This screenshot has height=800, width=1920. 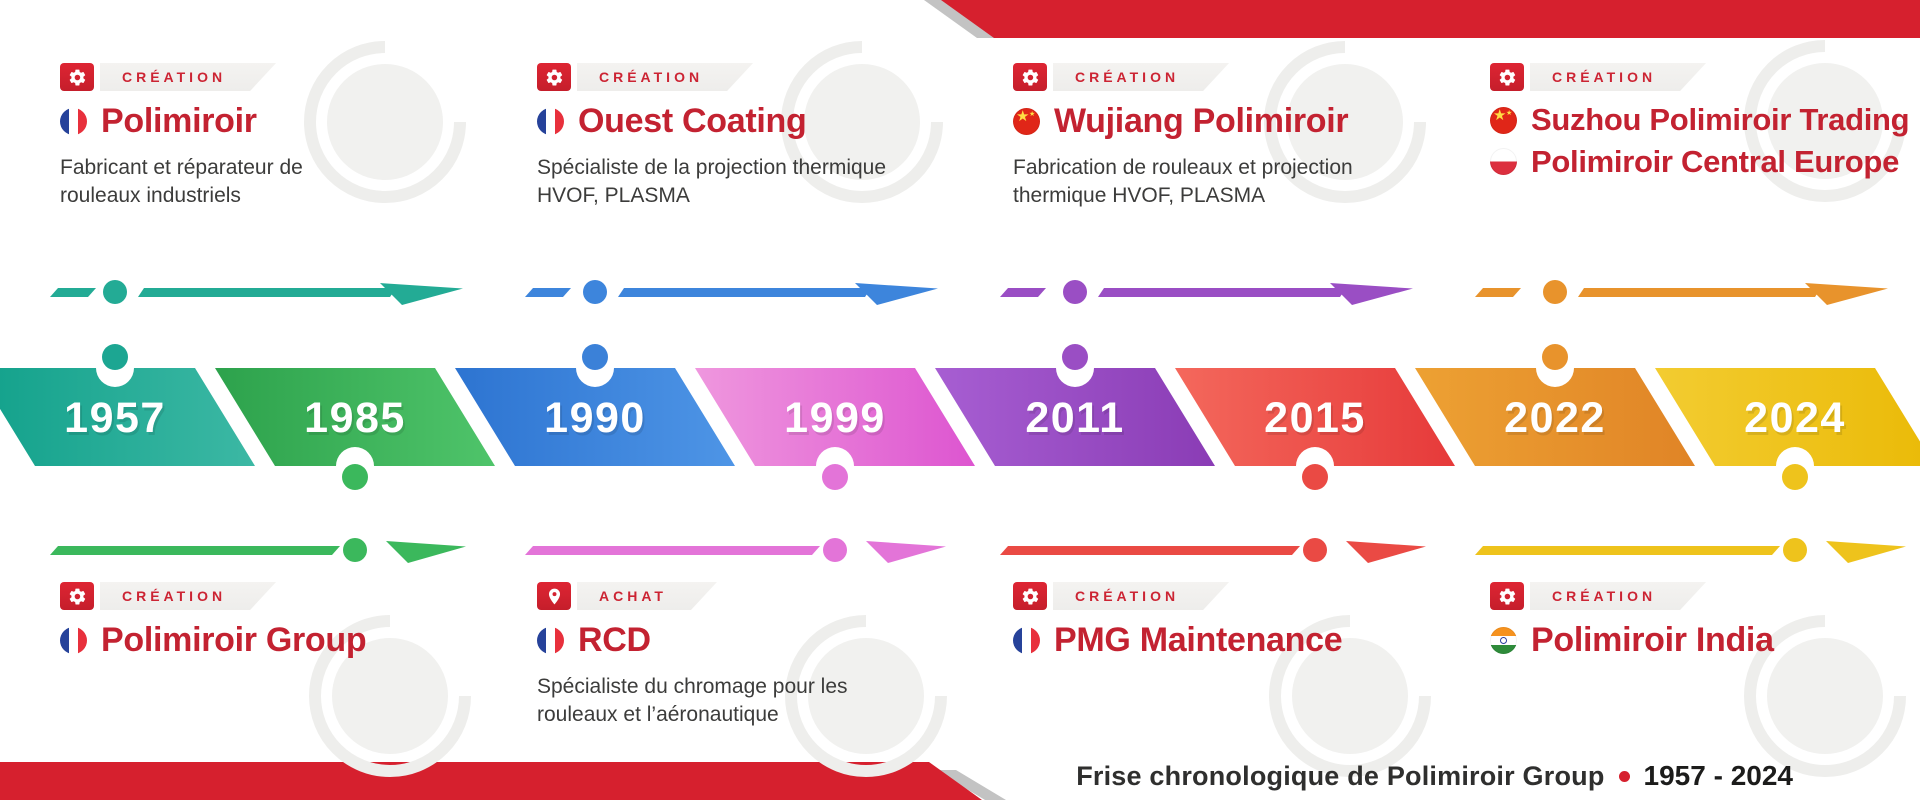 I want to click on marker-dot-2024, so click(x=1795, y=477).